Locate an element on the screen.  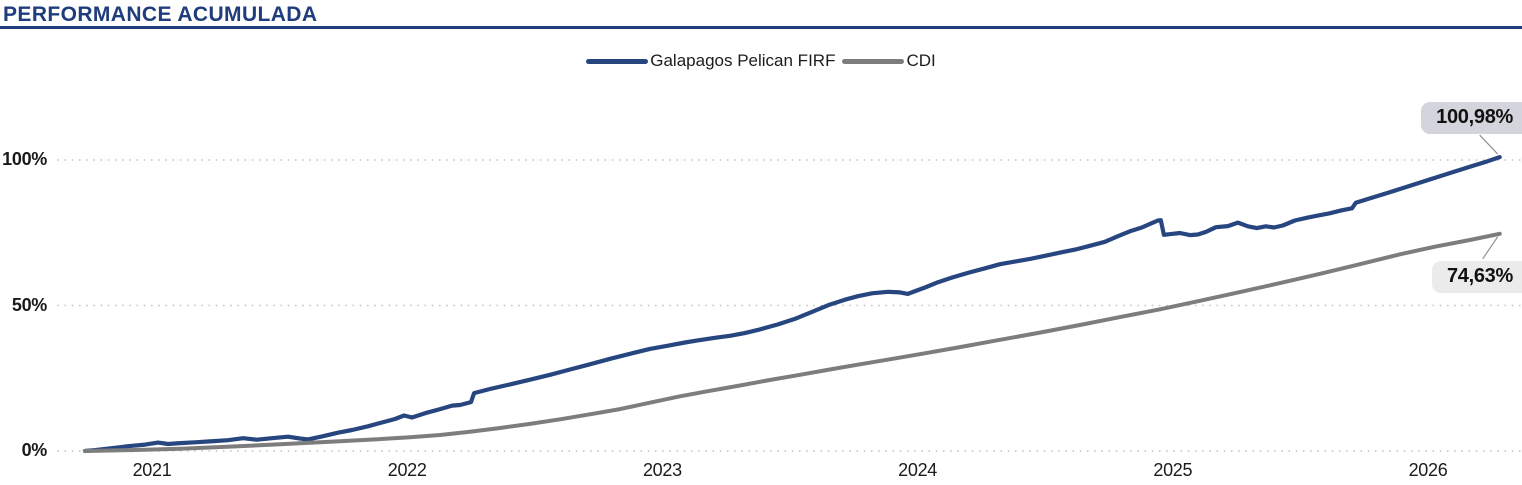
x-tick-label: 2022 is located at coordinates (407, 470).